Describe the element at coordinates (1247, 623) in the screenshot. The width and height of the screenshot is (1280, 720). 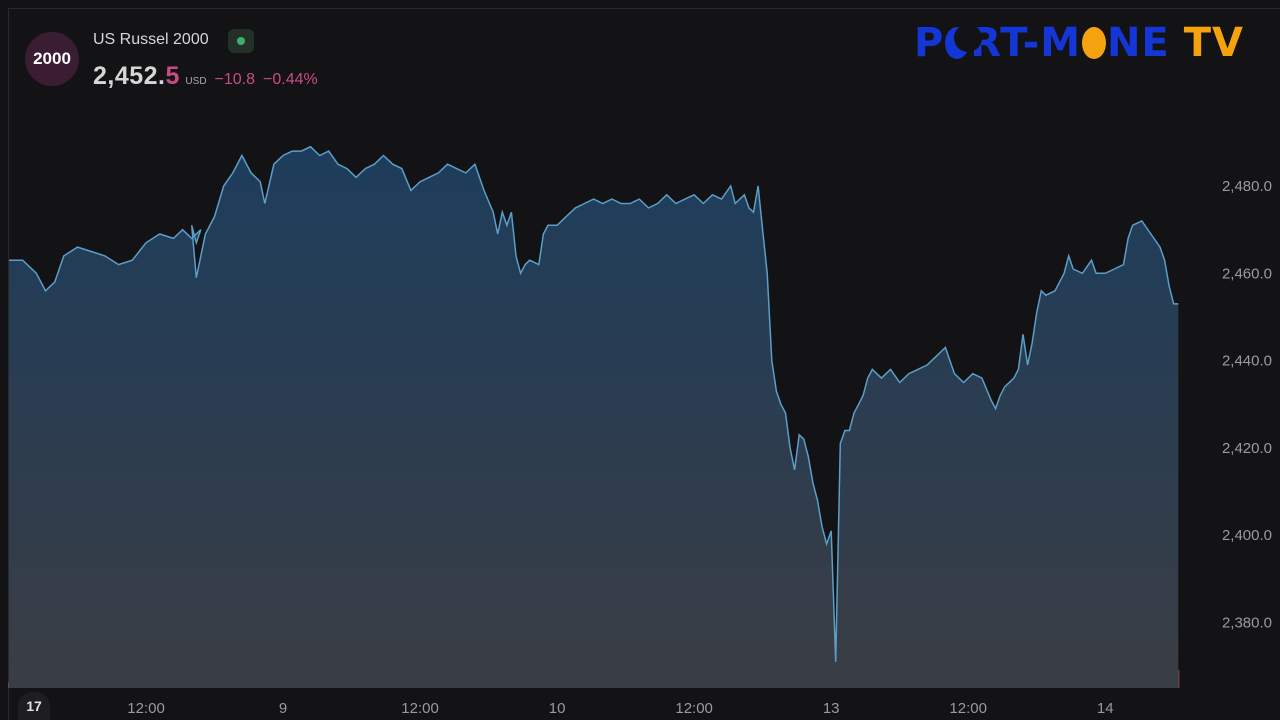
I see `y-tick-label: 2,380.0` at that location.